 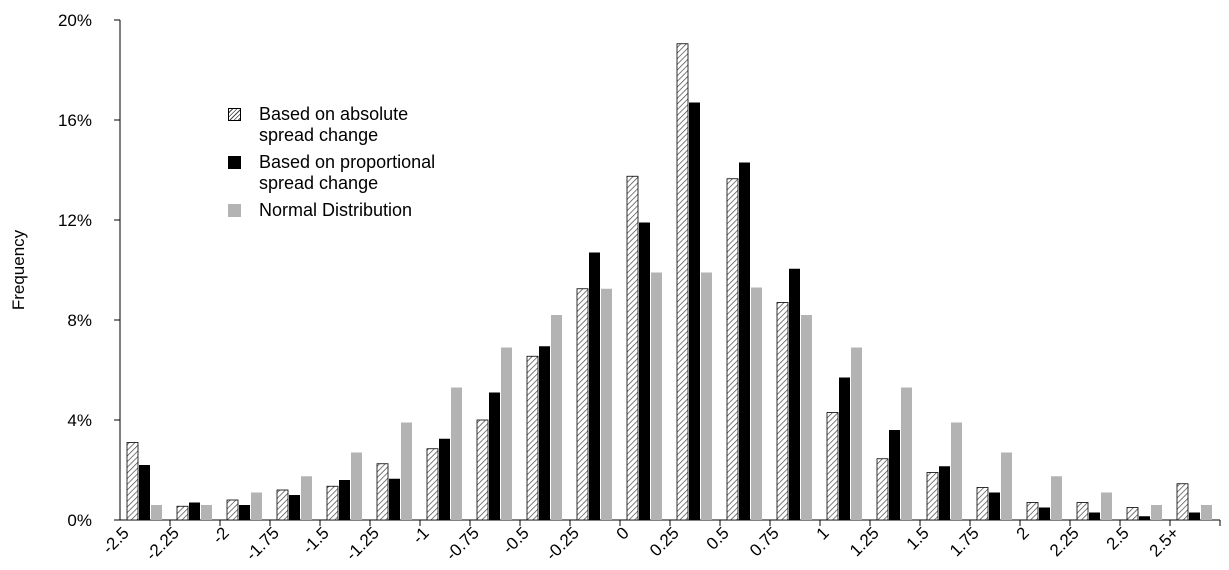 What do you see at coordinates (347, 172) in the screenshot?
I see `legend-label: Based on proportional spread change` at bounding box center [347, 172].